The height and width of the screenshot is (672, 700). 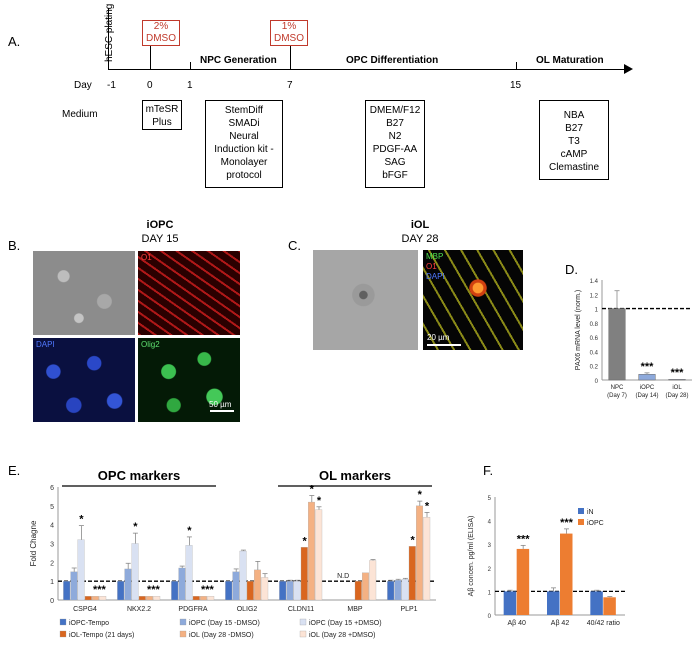 I want to click on not-detected-label: N.D, so click(x=343, y=576).